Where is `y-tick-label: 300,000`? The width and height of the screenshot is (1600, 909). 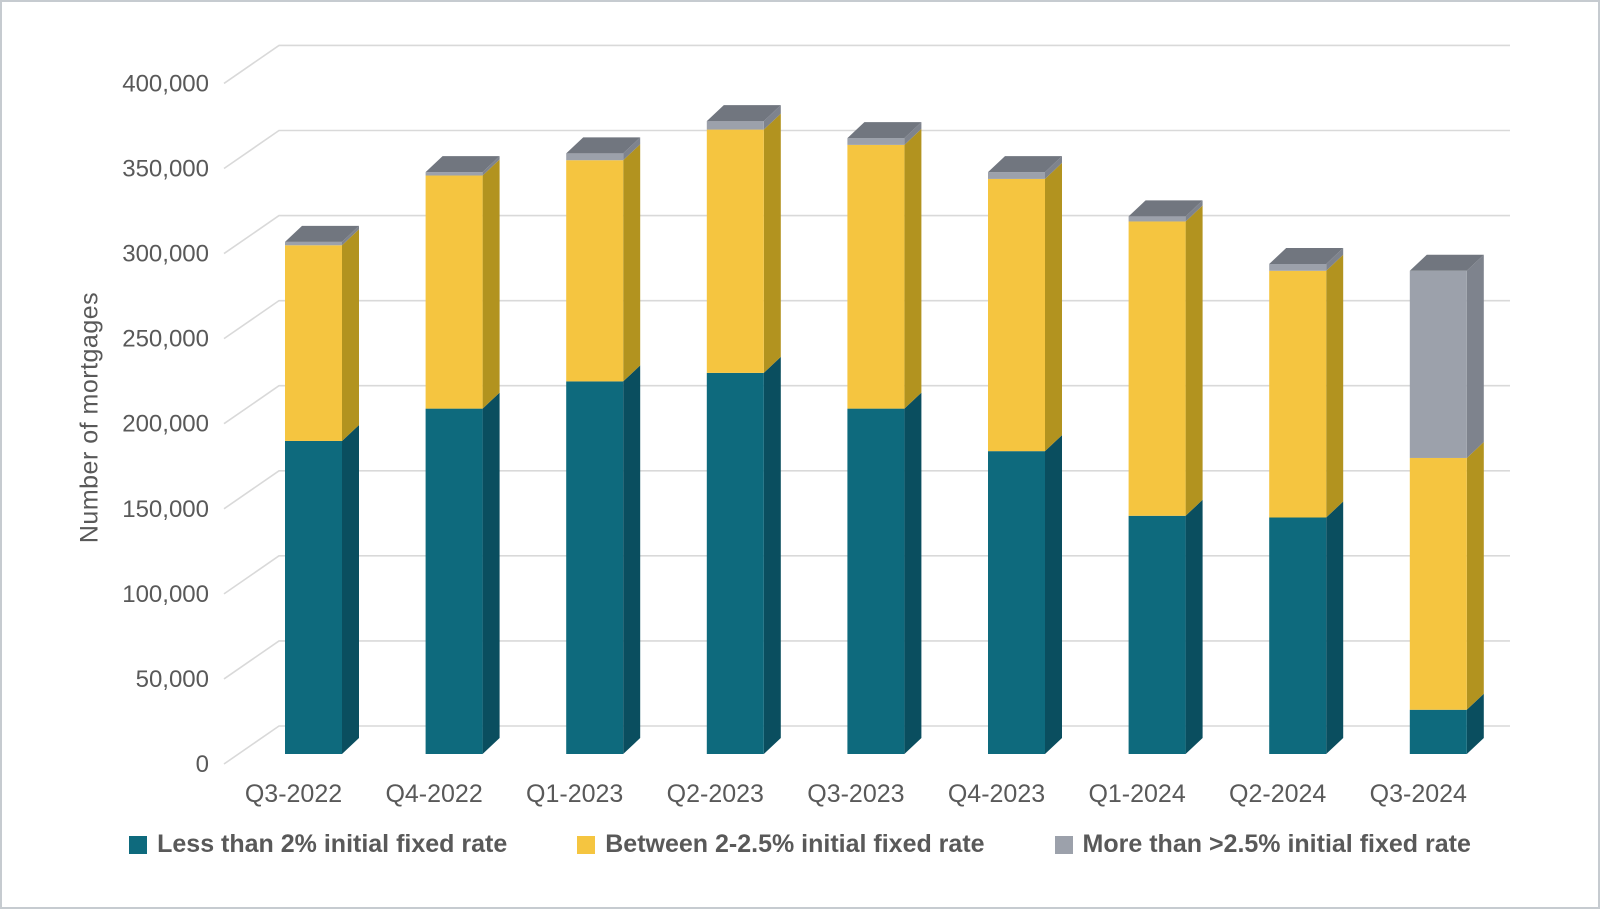
y-tick-label: 300,000 is located at coordinates (165, 254).